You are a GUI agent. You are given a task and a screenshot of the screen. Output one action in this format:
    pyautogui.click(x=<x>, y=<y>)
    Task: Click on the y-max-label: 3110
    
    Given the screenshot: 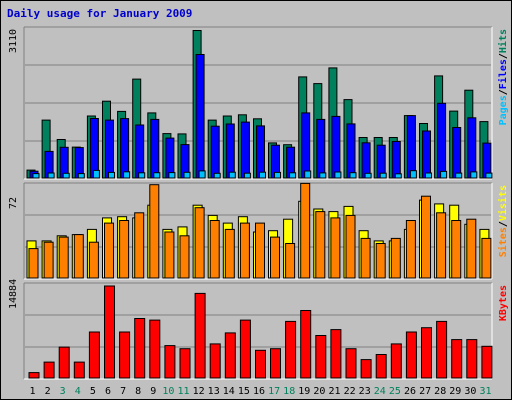 What is the action you would take?
    pyautogui.click(x=13, y=41)
    